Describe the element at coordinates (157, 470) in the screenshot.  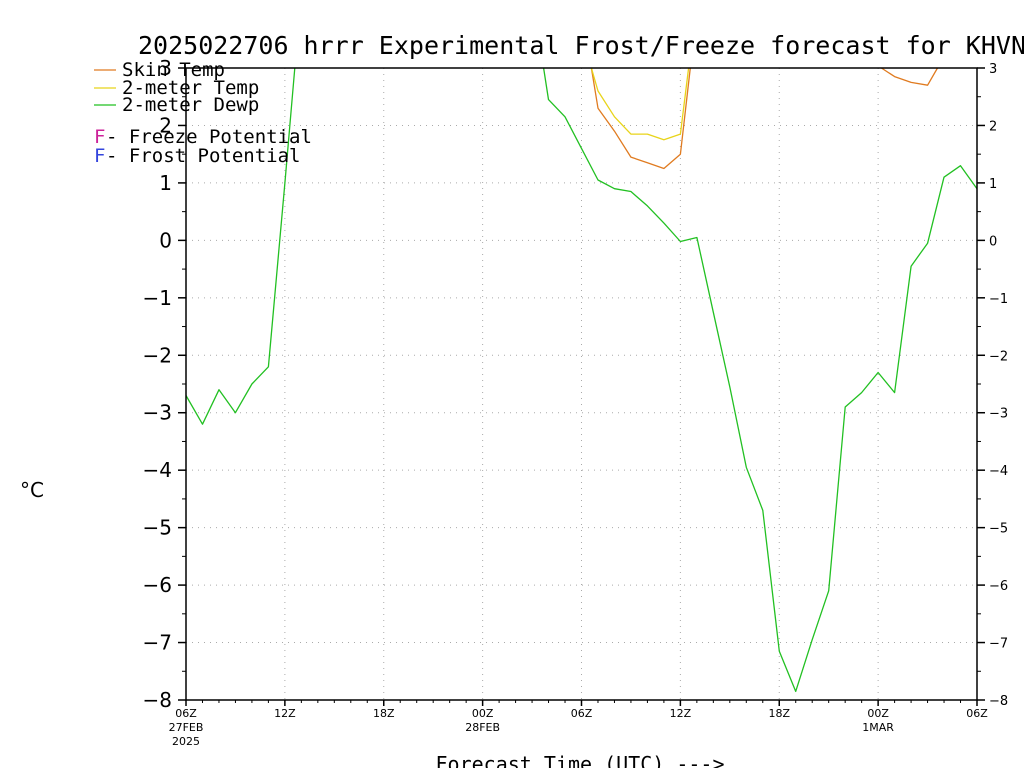
I see `y-tick-label-left: −4` at that location.